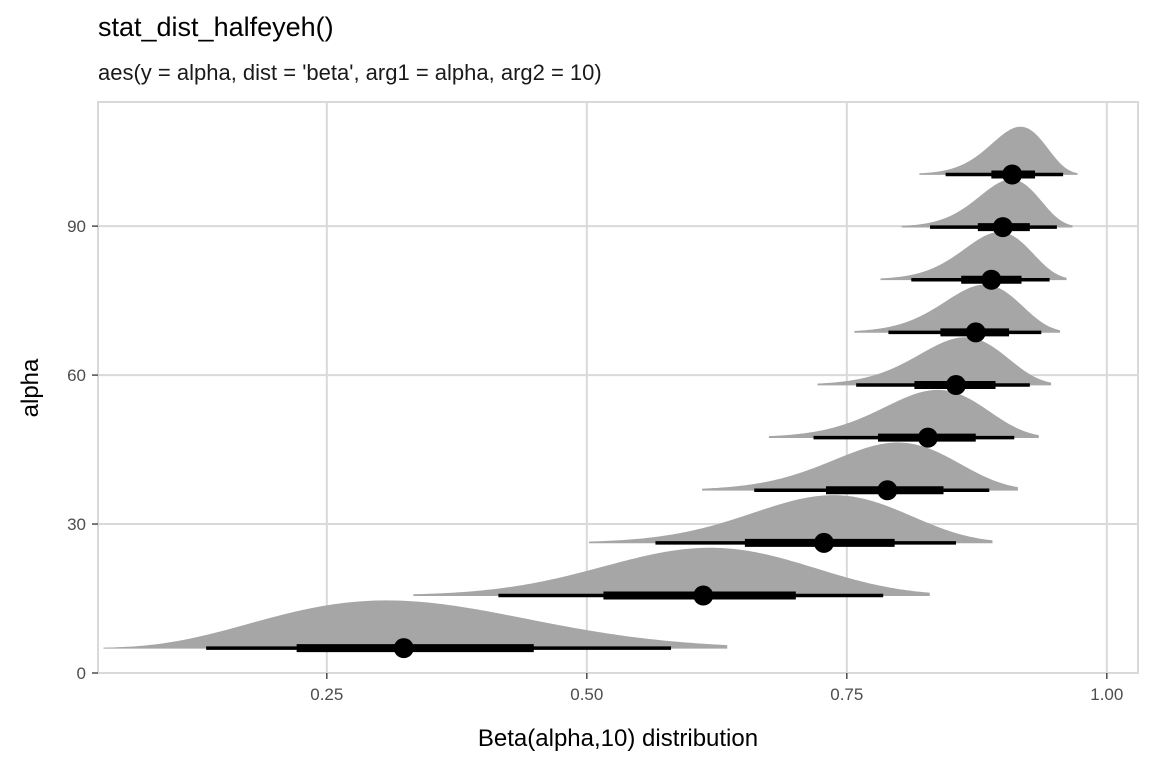 Image resolution: width=1152 pixels, height=768 pixels. I want to click on y-tick-label: 0, so click(81, 673).